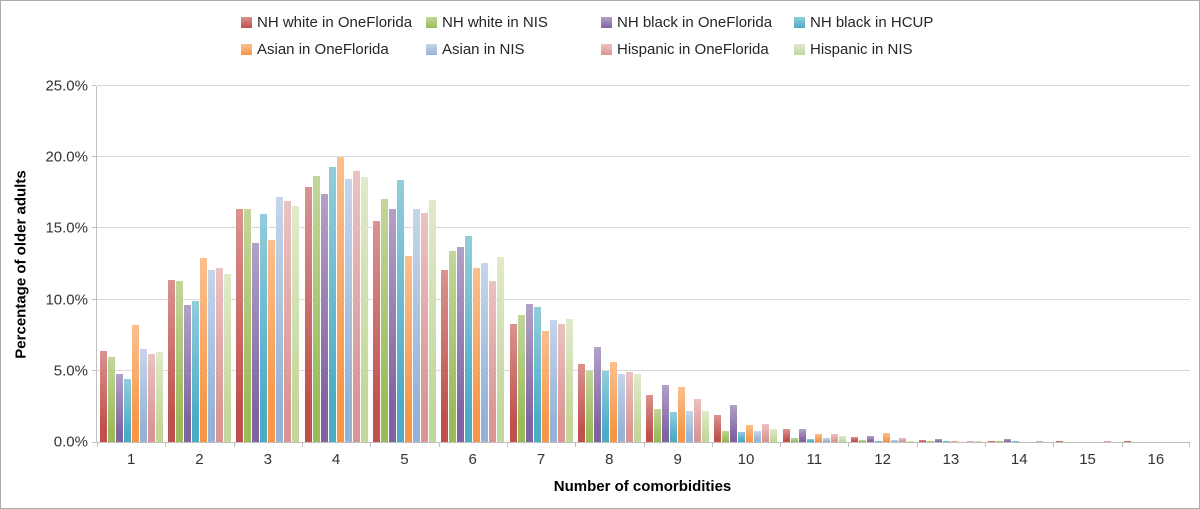 This screenshot has width=1200, height=509. I want to click on x-axis-tick-label: 4, so click(336, 459).